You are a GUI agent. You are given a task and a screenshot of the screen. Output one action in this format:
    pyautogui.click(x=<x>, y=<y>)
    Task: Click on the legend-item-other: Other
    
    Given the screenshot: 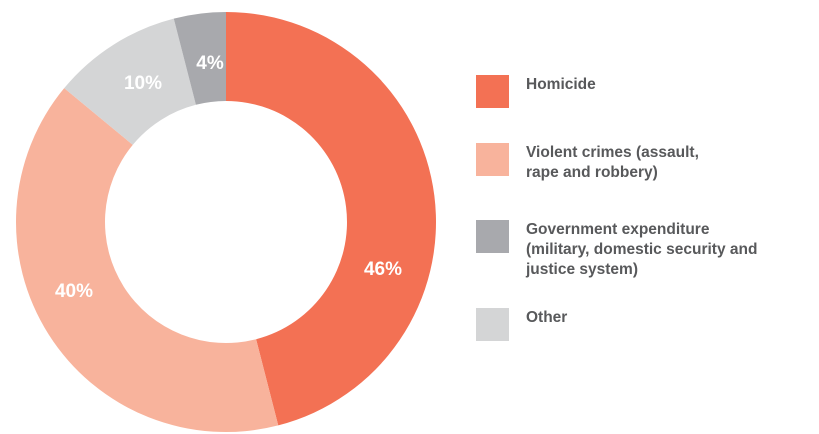 What is the action you would take?
    pyautogui.click(x=646, y=324)
    